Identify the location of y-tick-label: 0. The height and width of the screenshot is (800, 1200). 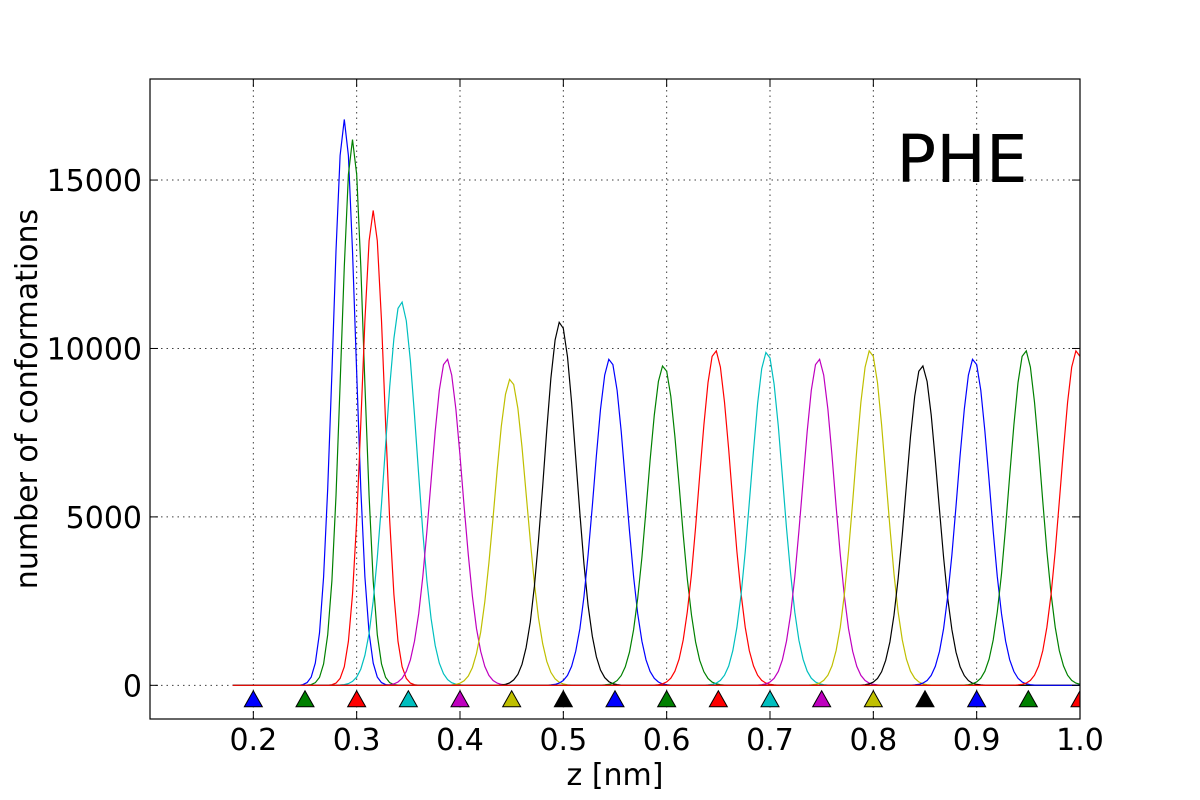
(132, 686).